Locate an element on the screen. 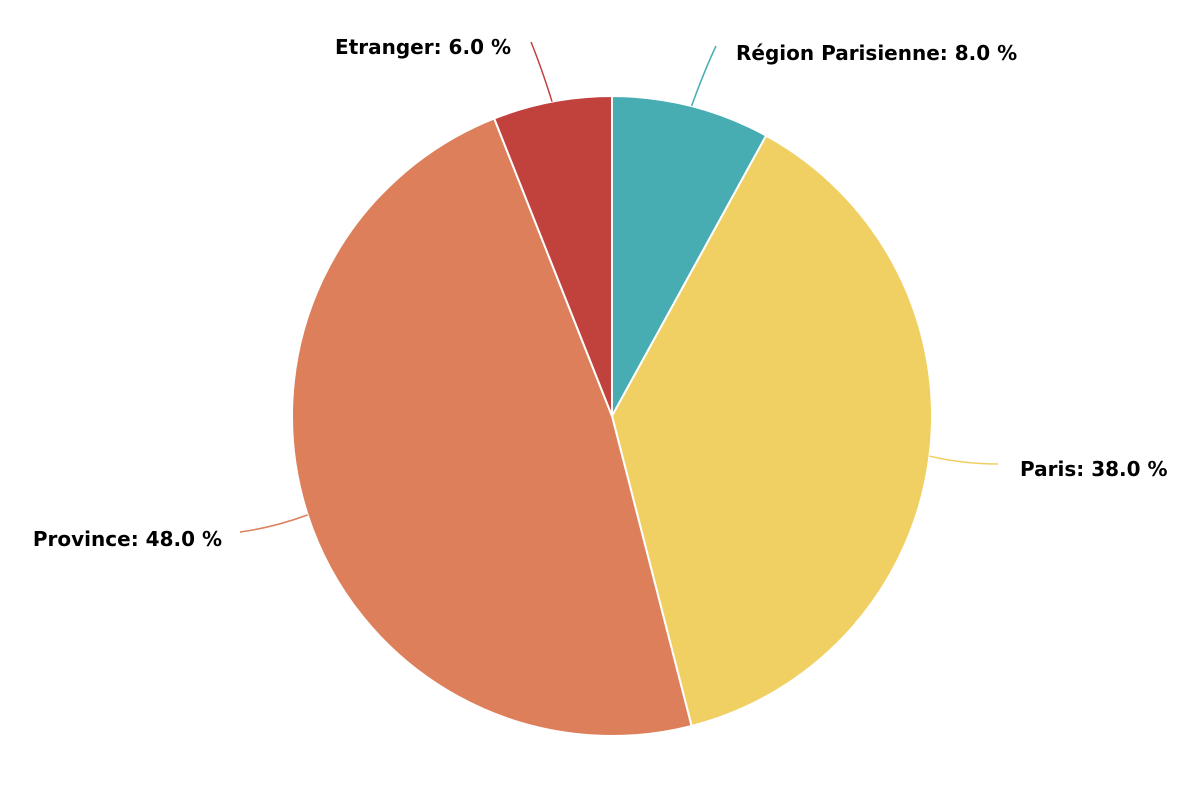 This screenshot has height=800, width=1200. data-label-province: Province: 48.0 % is located at coordinates (127, 539).